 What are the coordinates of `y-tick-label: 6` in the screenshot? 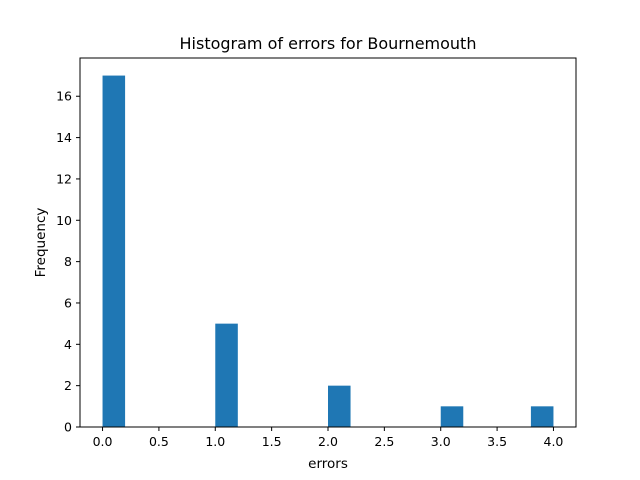 It's located at (68, 302).